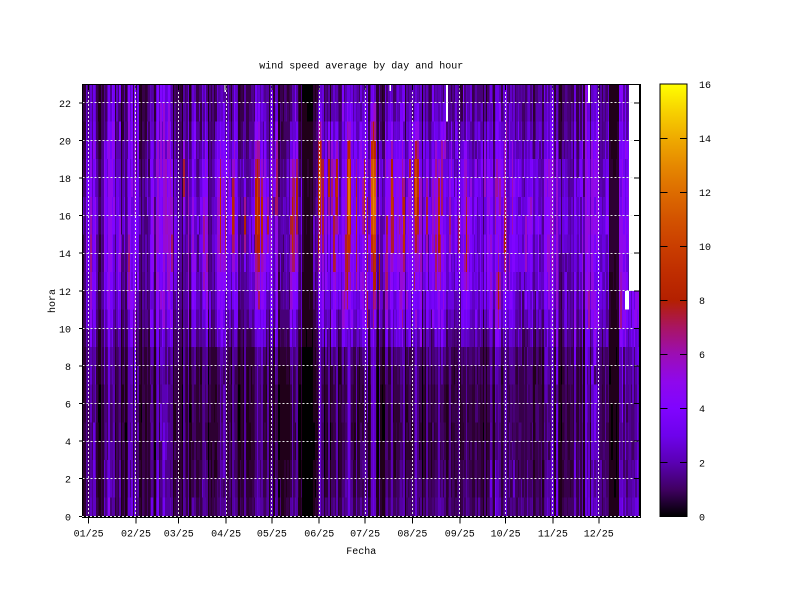  I want to click on svg-text: 10/25, so click(506, 535).